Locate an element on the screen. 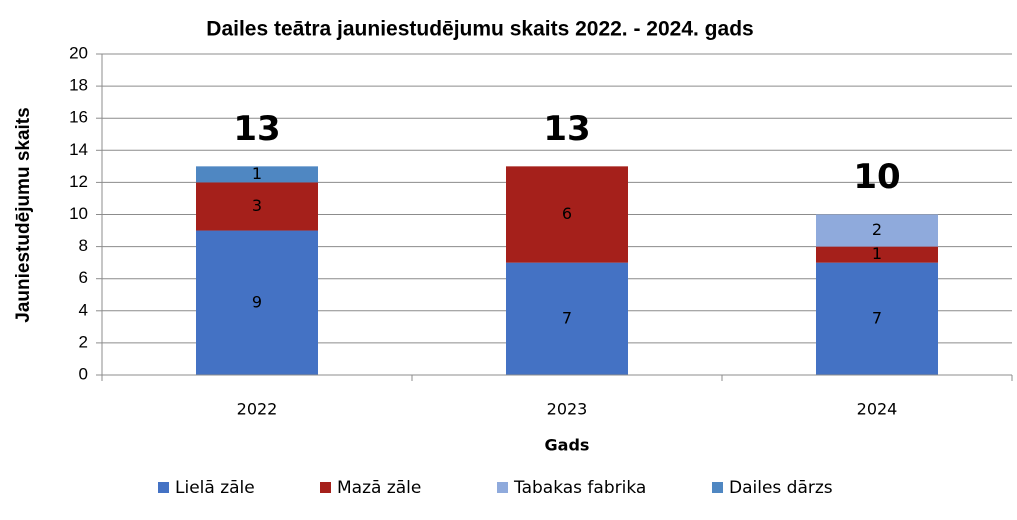 Image resolution: width=1017 pixels, height=520 pixels. y-tick-label: 12 is located at coordinates (78, 181).